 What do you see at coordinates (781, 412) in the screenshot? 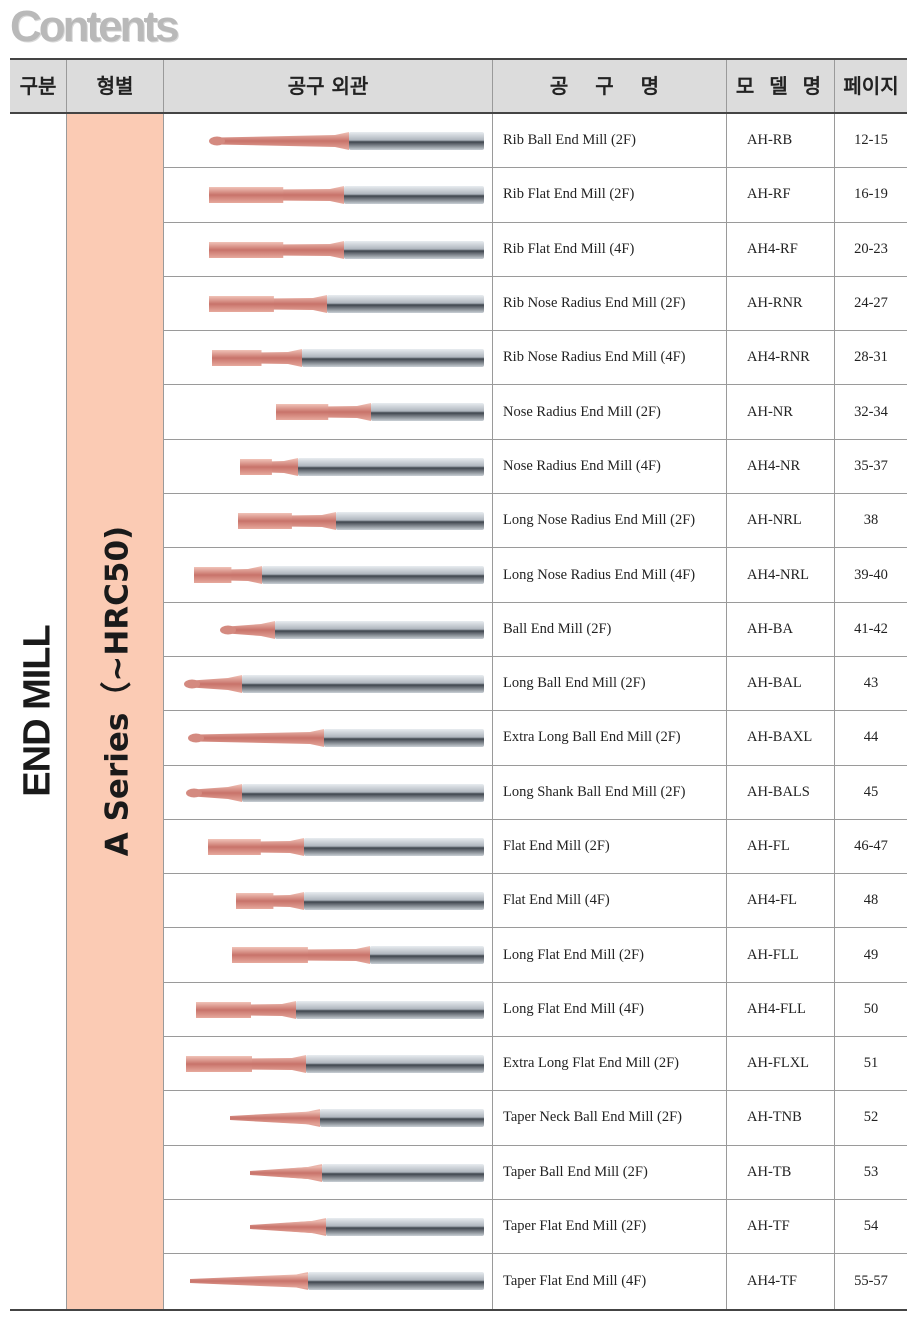
I see `model-name: AH-NR` at bounding box center [781, 412].